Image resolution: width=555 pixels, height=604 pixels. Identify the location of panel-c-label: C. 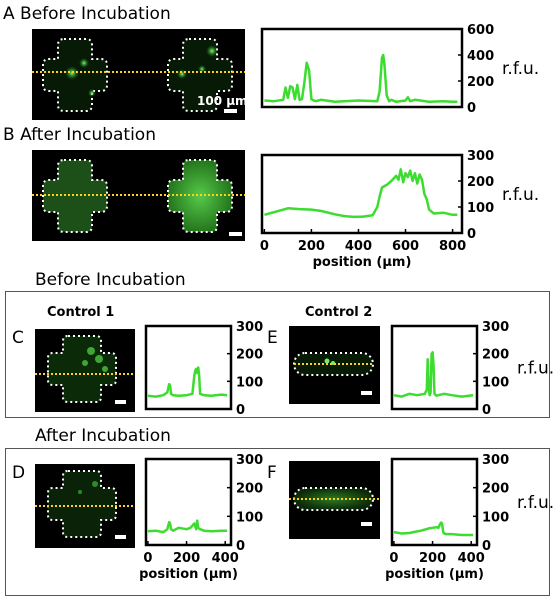
(18, 338).